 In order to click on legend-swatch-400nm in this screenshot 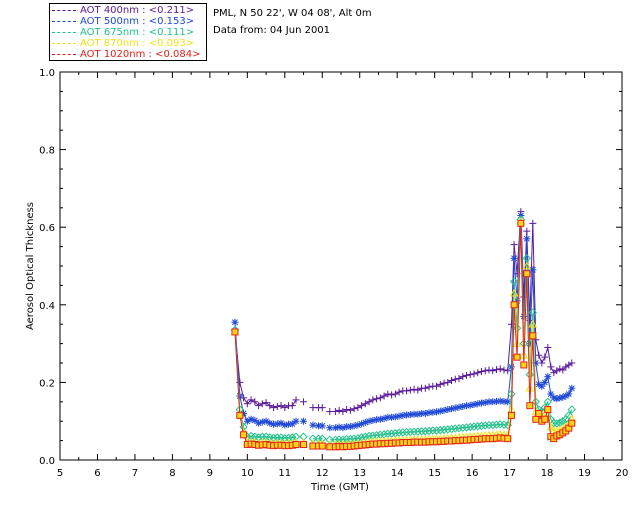, I will do `click(64, 10)`.